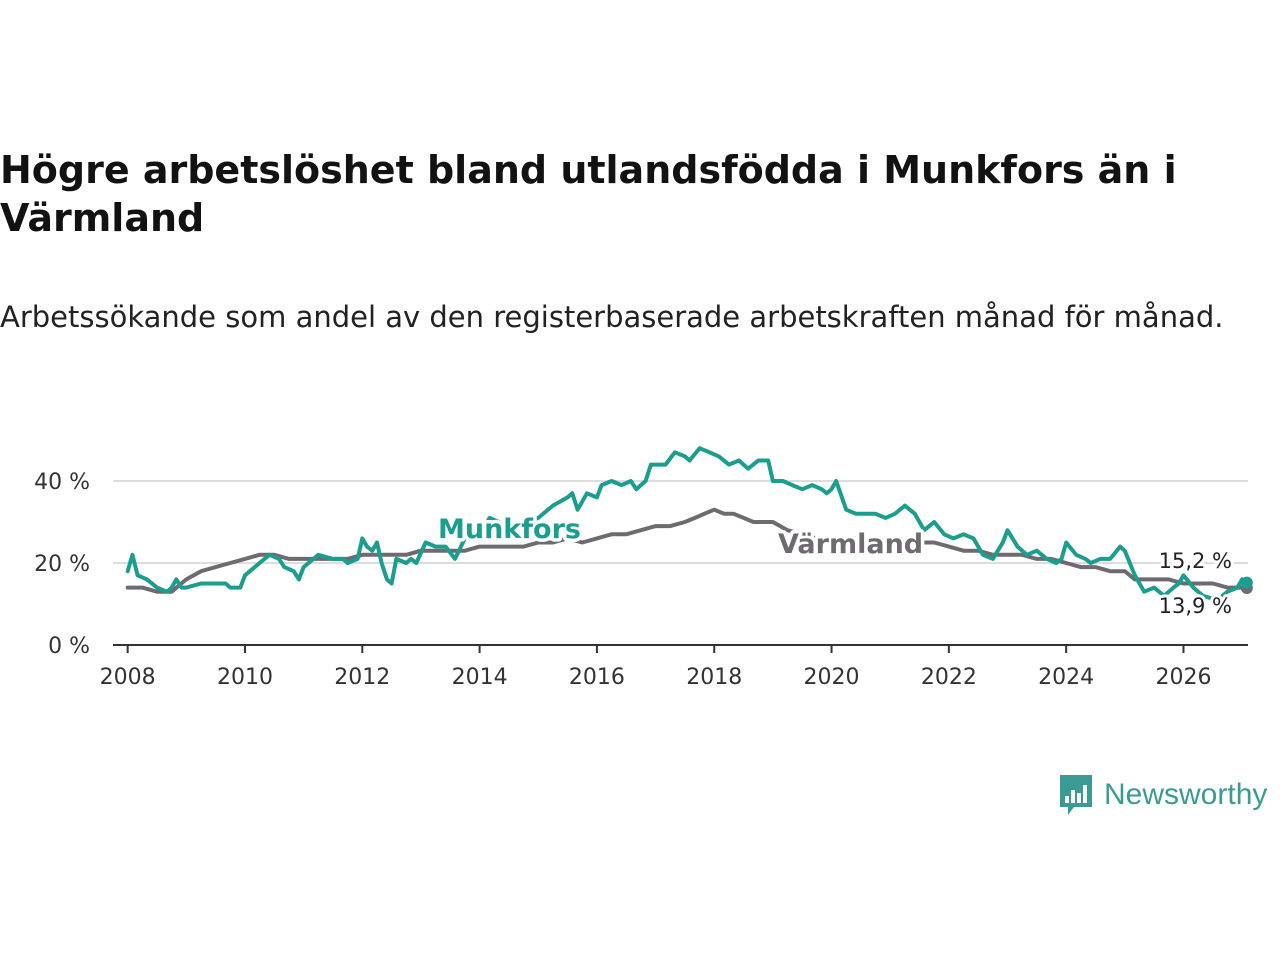 The height and width of the screenshot is (960, 1280). Describe the element at coordinates (832, 677) in the screenshot. I see `x-tick-label: 2020` at that location.